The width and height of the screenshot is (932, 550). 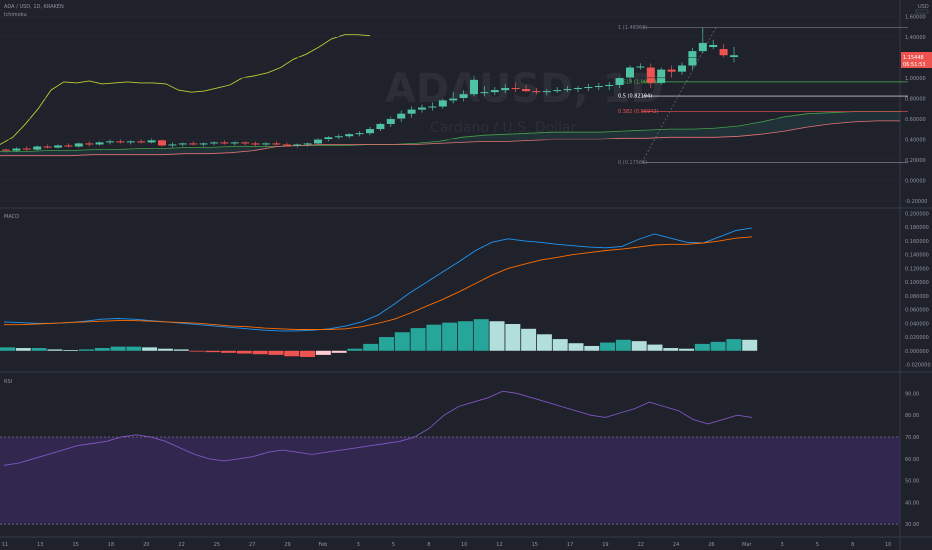 I want to click on indicator-label: Ichimoku, so click(x=15, y=15).